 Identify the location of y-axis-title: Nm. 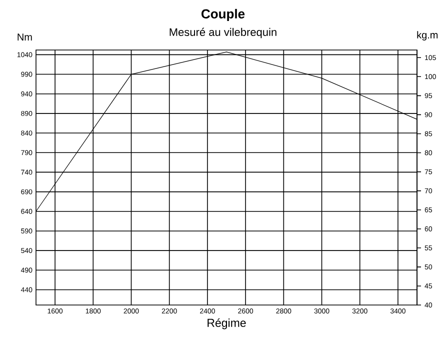
(25, 37).